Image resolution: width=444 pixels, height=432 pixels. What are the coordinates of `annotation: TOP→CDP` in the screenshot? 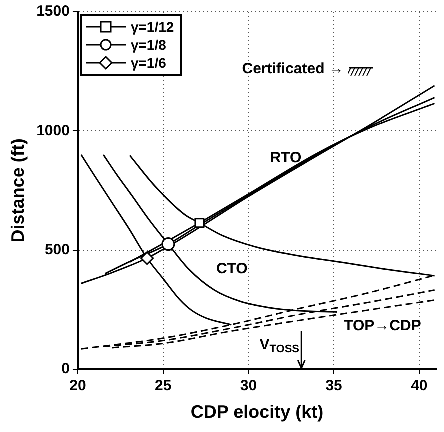 It's located at (383, 326).